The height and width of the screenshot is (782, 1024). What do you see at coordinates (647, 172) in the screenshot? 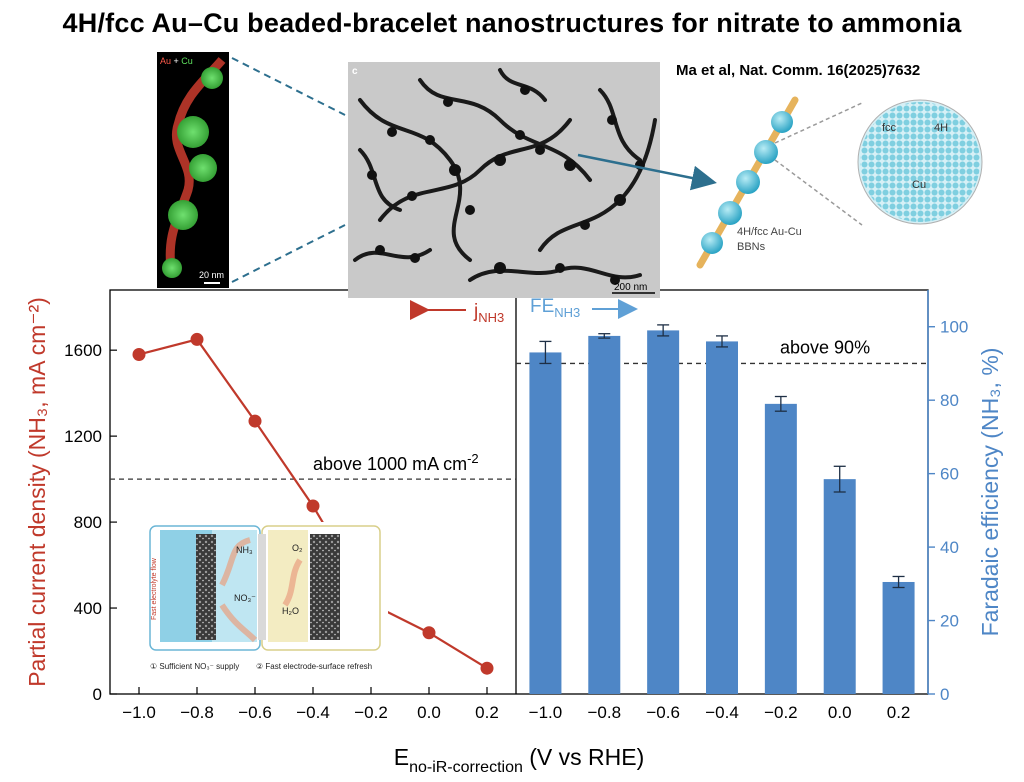
I see `tem-to-schematic-arrow` at bounding box center [647, 172].